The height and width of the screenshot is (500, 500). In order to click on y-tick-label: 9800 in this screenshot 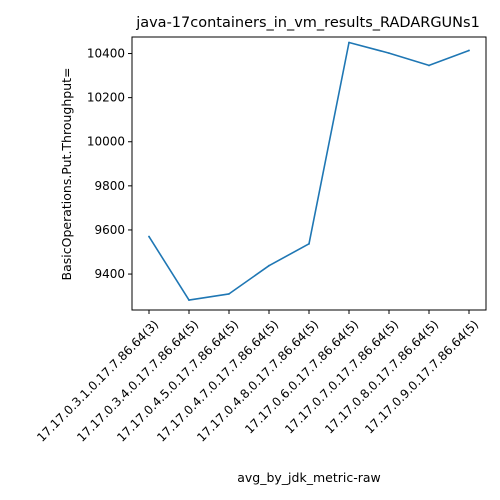, I will do `click(109, 186)`.